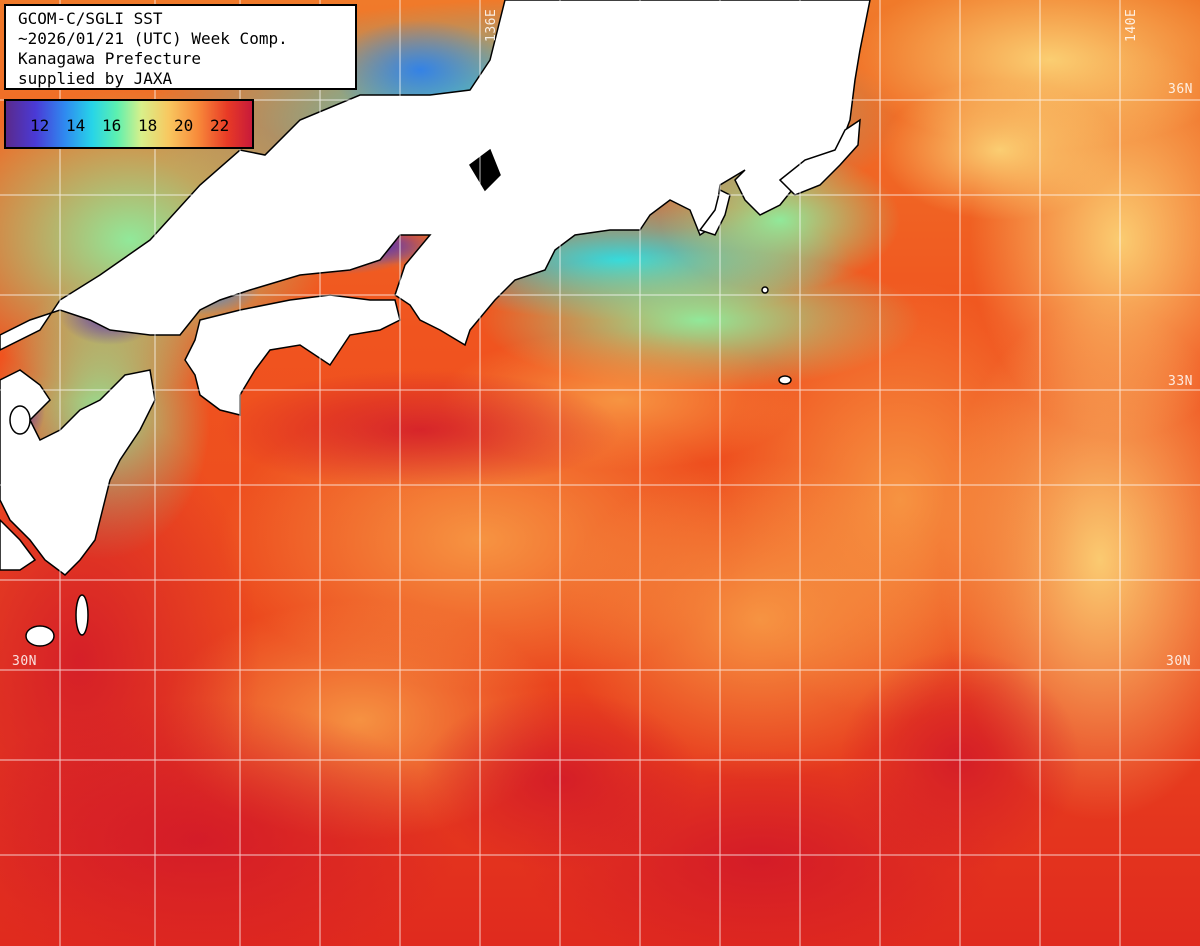 This screenshot has width=1200, height=946. Describe the element at coordinates (82, 615) in the screenshot. I see `island-b` at that location.